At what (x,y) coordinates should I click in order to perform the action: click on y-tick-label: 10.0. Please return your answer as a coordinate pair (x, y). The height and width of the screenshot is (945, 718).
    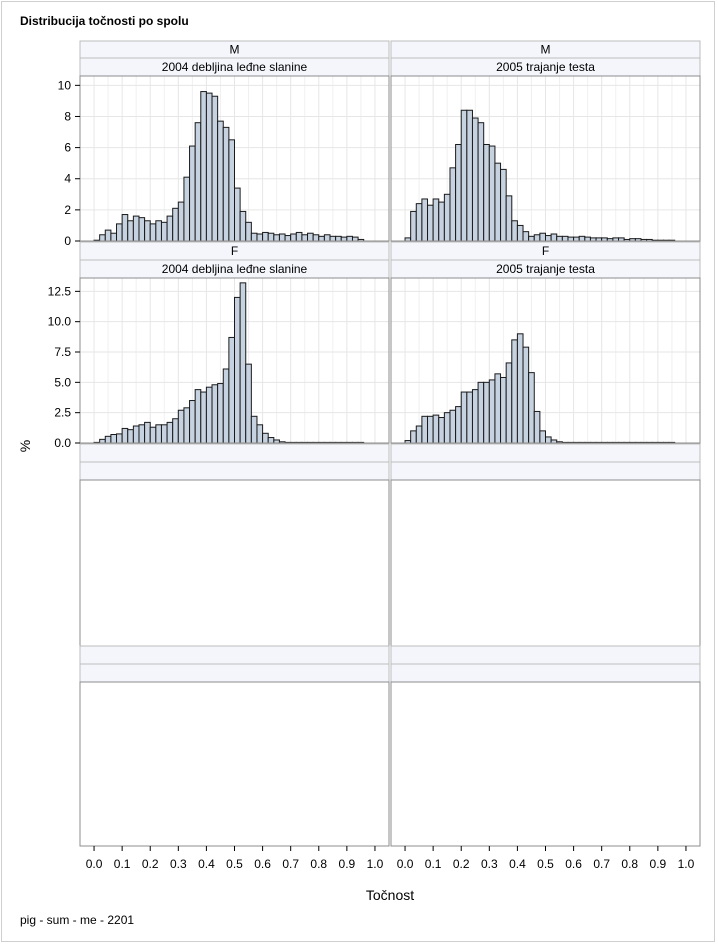
    Looking at the image, I should click on (60, 322).